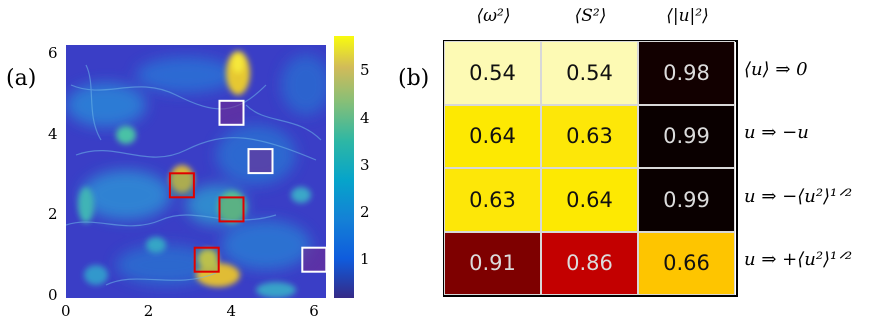  I want to click on colorbar, so click(344, 167).